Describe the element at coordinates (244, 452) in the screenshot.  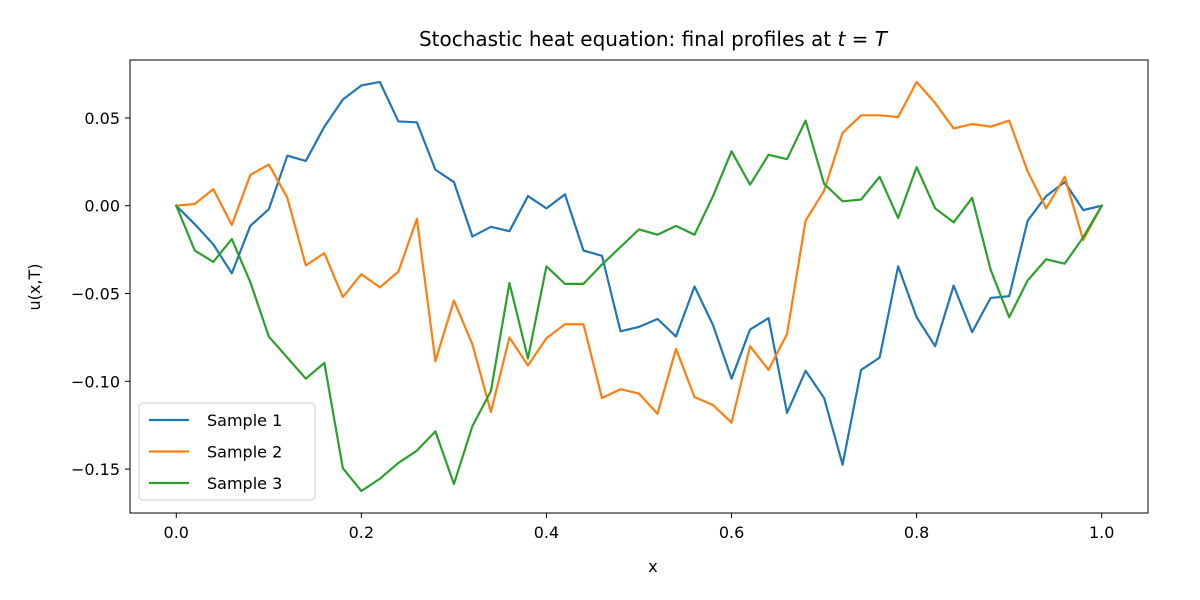
I see `legend-label-2: Sample 2` at that location.